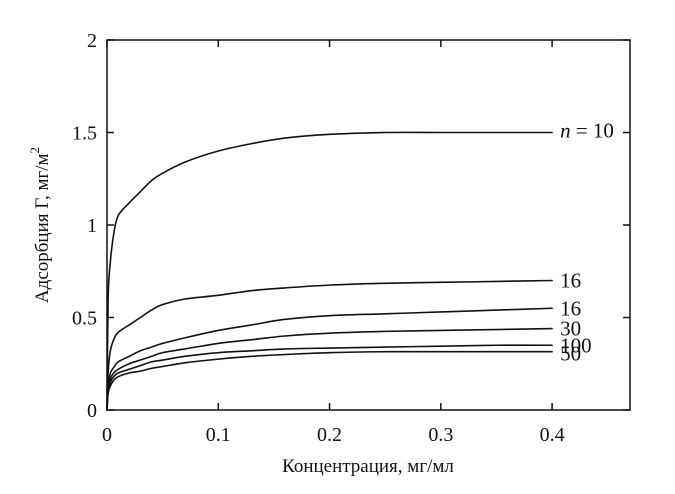  Describe the element at coordinates (565, 131) in the screenshot. I see `series-label-variable: n` at that location.